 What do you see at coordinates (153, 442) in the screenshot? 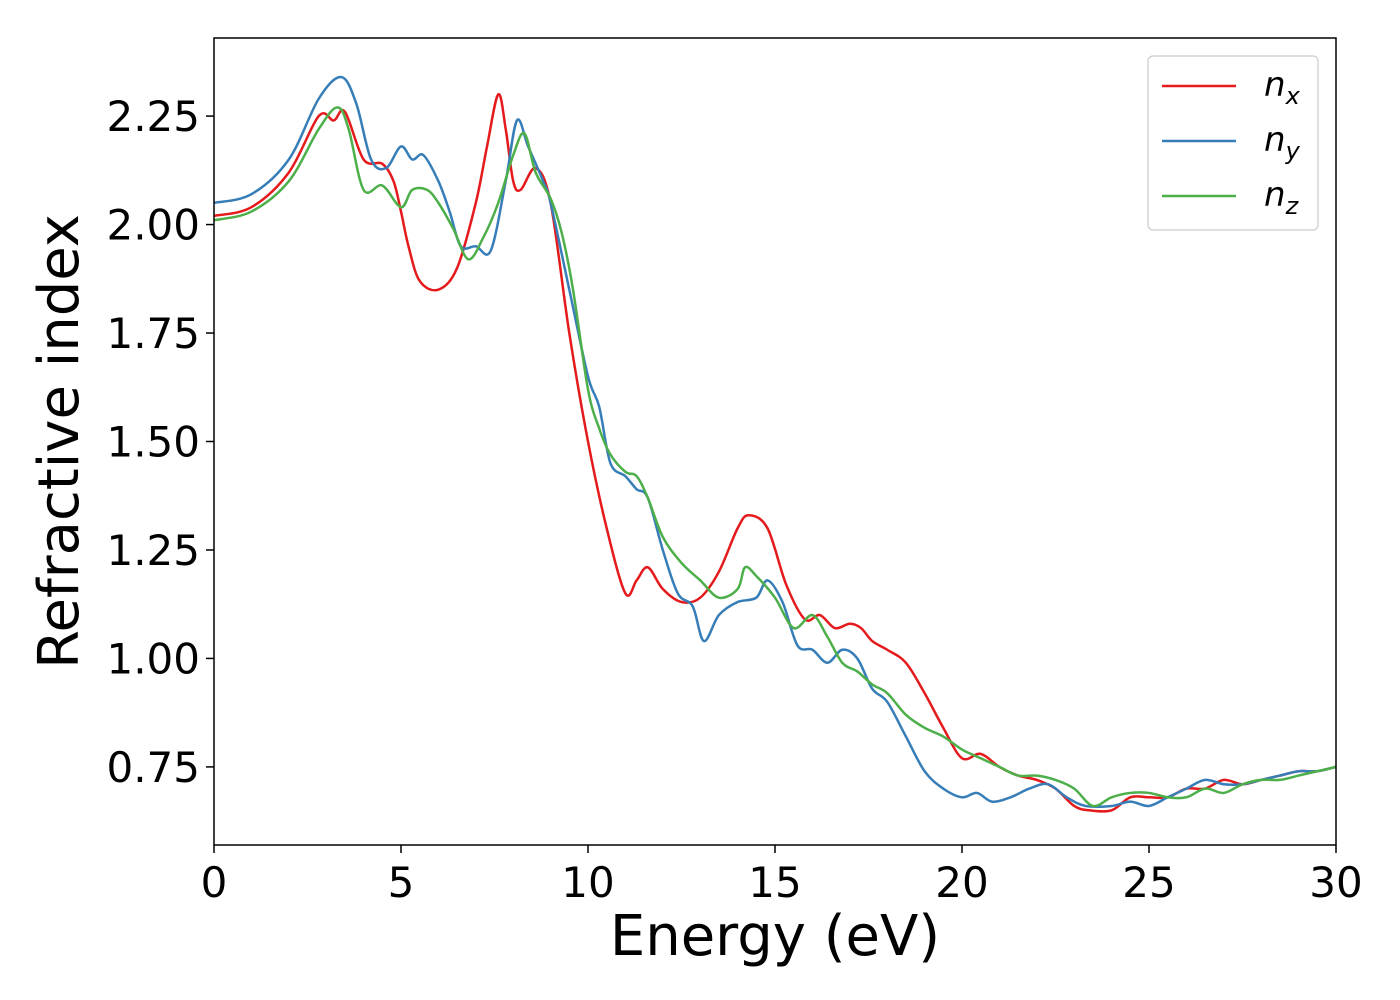
I see `y-tick-label: 1.50` at bounding box center [153, 442].